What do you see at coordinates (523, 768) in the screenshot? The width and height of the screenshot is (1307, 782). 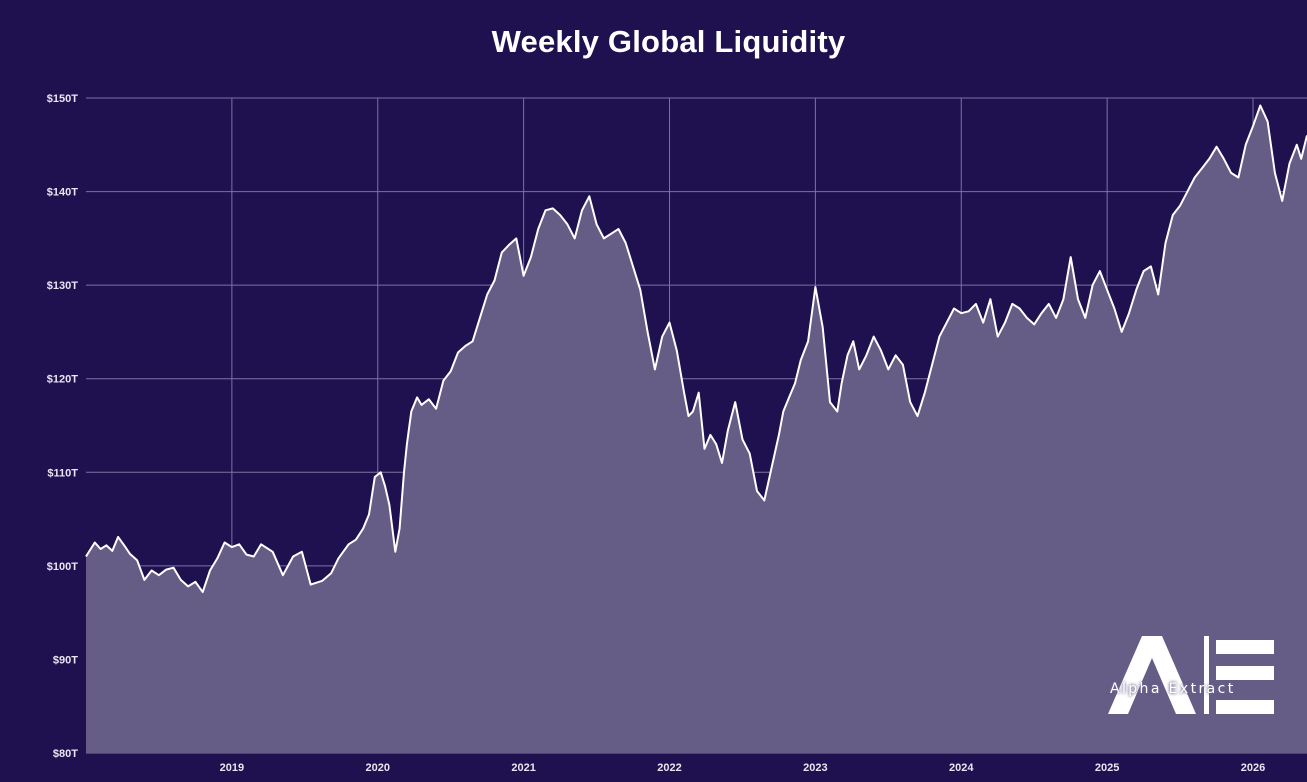 I see `x-tick-label: 2021` at bounding box center [523, 768].